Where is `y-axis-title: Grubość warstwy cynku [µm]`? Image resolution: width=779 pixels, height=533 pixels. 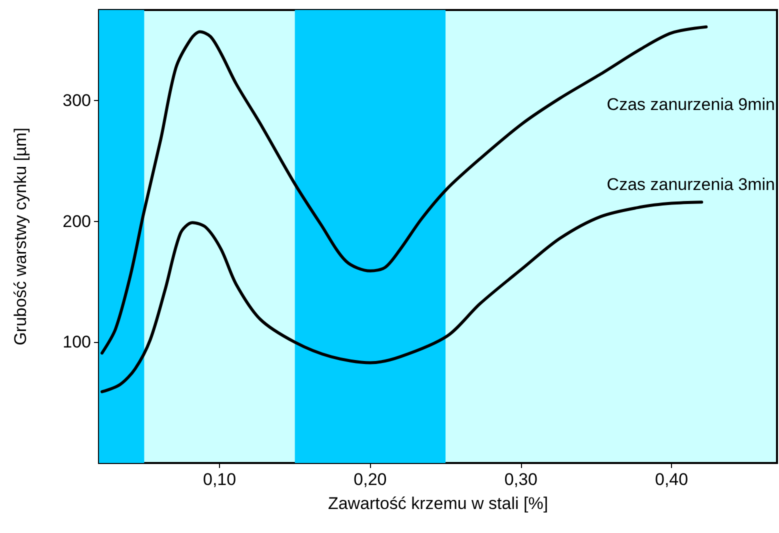 y-axis-title: Grubość warstwy cynku [µm] is located at coordinates (20, 237).